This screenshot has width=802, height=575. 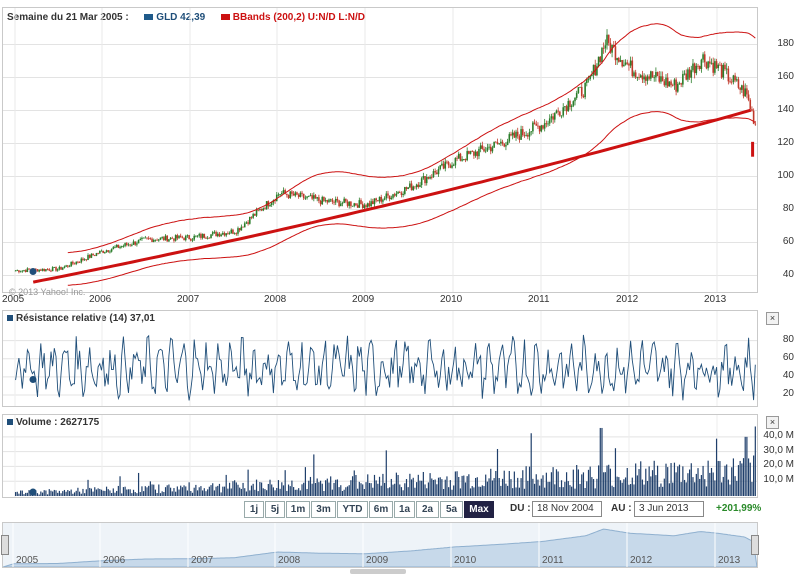 I want to click on range-button-1m: 1m, so click(x=298, y=509).